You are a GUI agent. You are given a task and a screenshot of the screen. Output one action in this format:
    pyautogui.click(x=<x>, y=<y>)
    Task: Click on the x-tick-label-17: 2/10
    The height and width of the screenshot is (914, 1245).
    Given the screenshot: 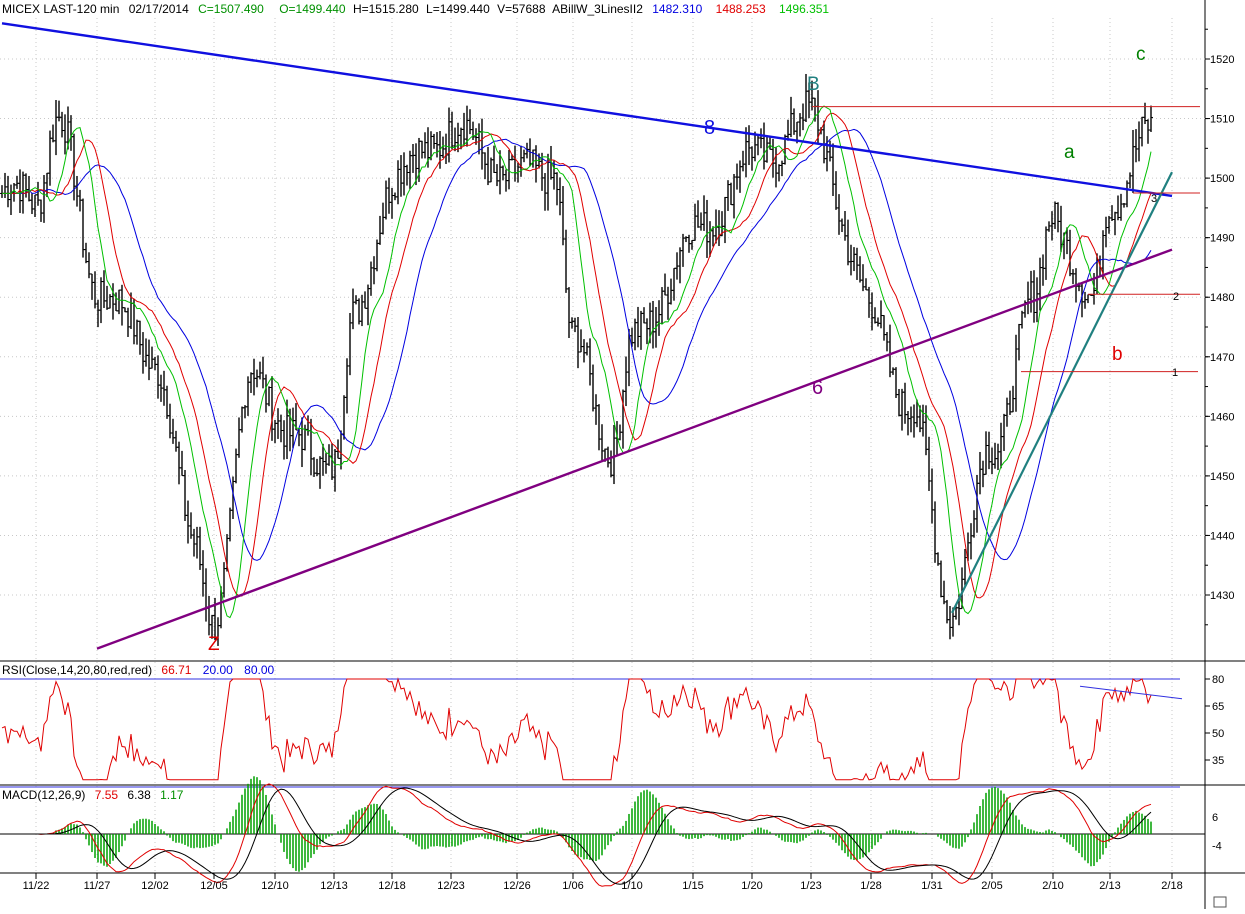 What is the action you would take?
    pyautogui.click(x=1052, y=886)
    